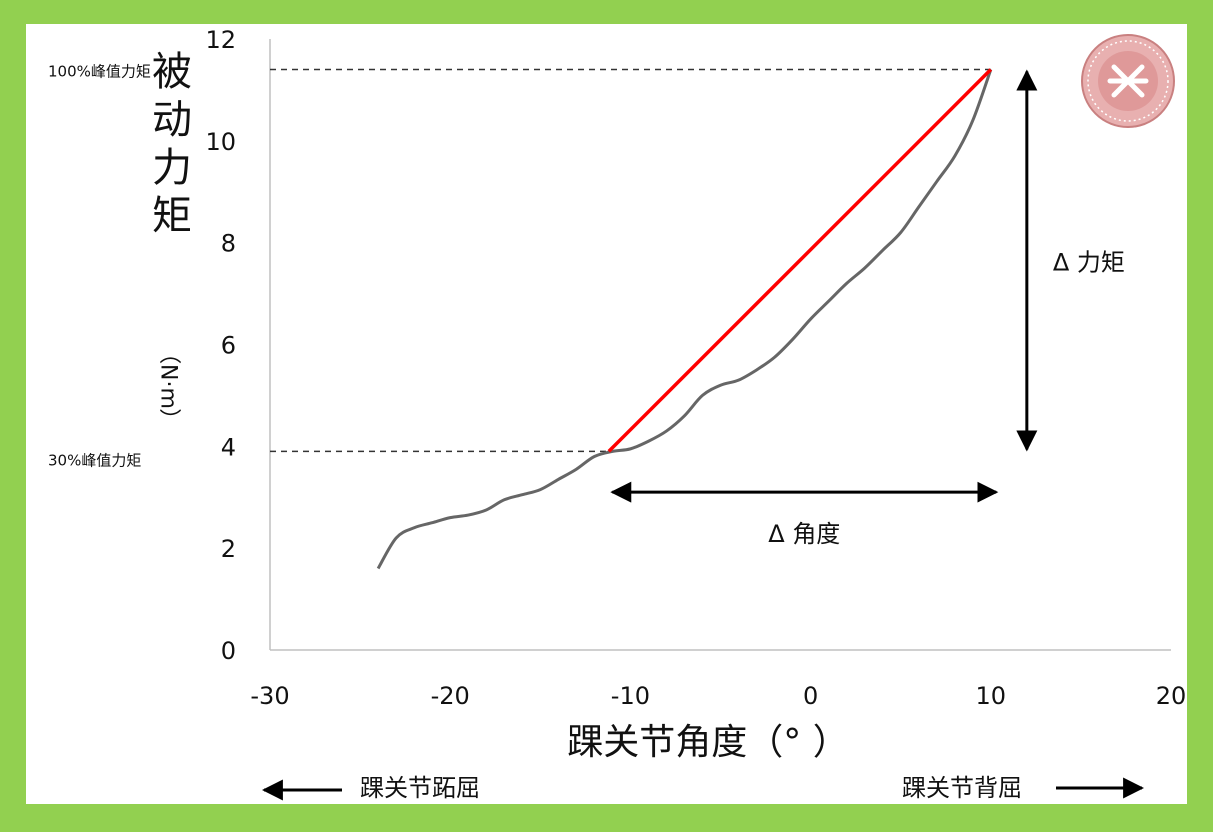  Describe the element at coordinates (169, 386) in the screenshot. I see `y-axis-unit: （N·m）` at that location.